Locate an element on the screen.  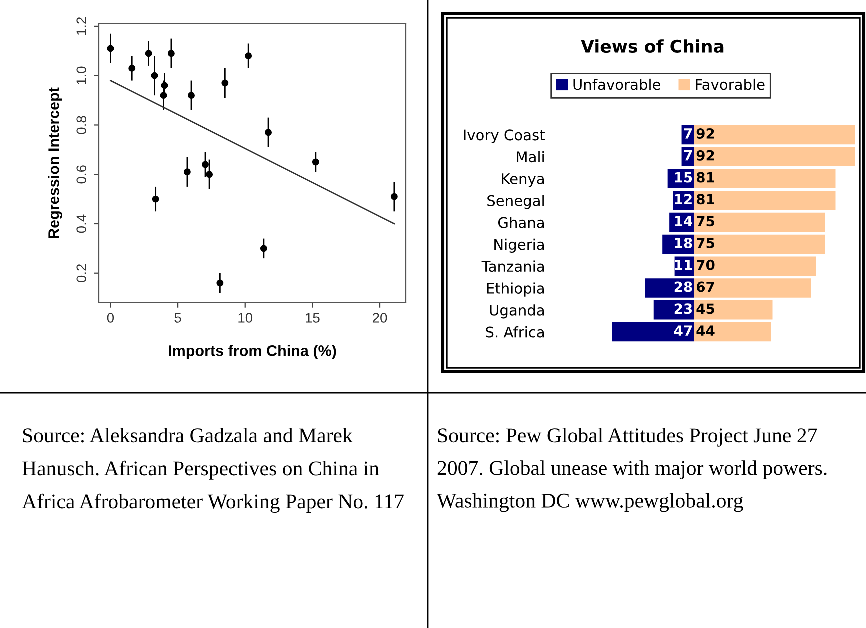
data-label: 44 is located at coordinates (705, 331).